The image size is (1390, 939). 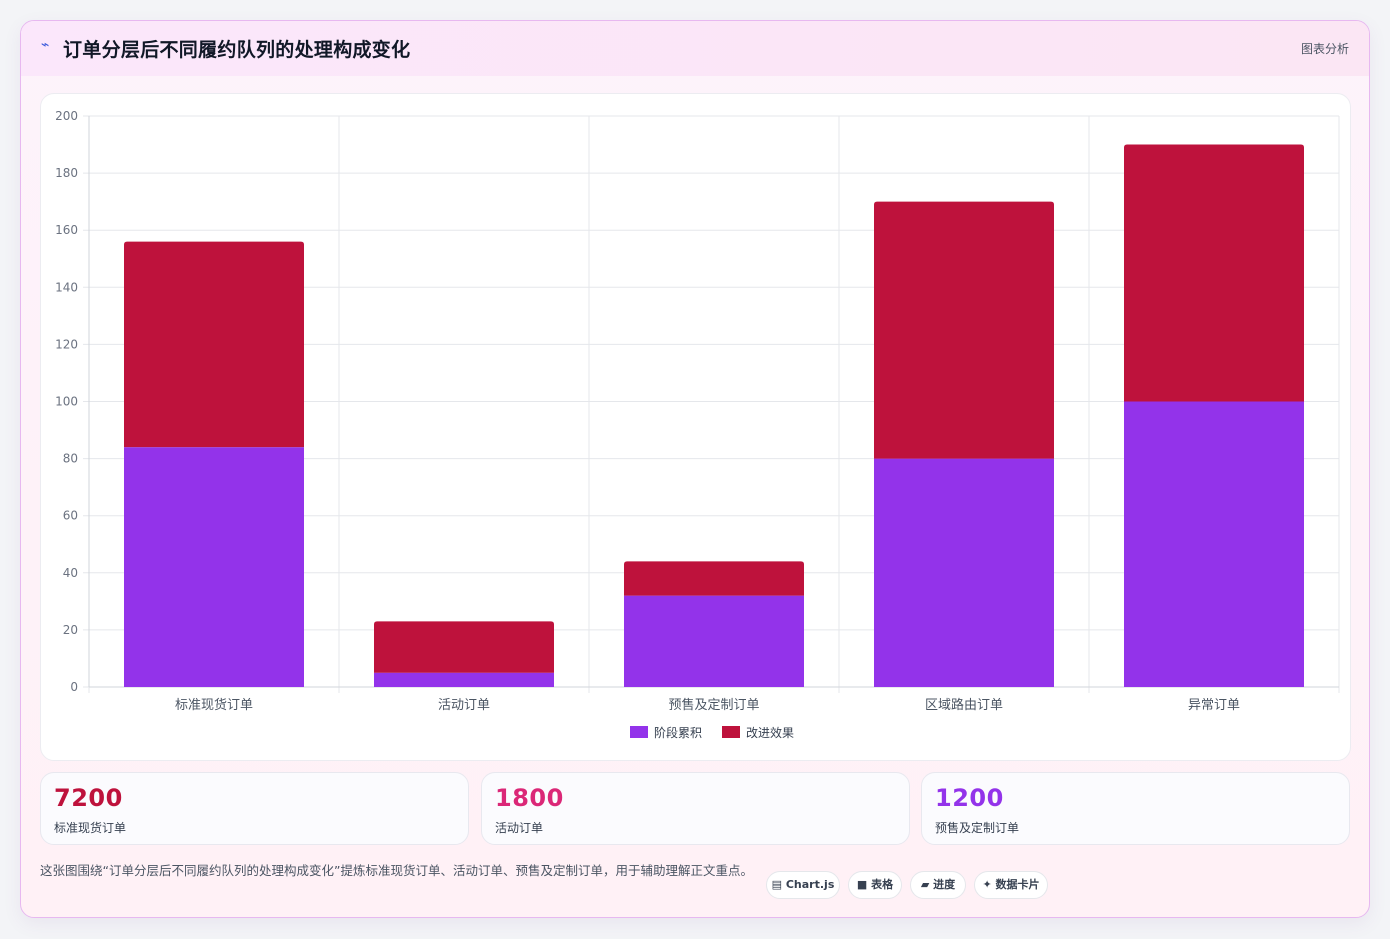 I want to click on y-tick-label: 180, so click(x=66, y=173).